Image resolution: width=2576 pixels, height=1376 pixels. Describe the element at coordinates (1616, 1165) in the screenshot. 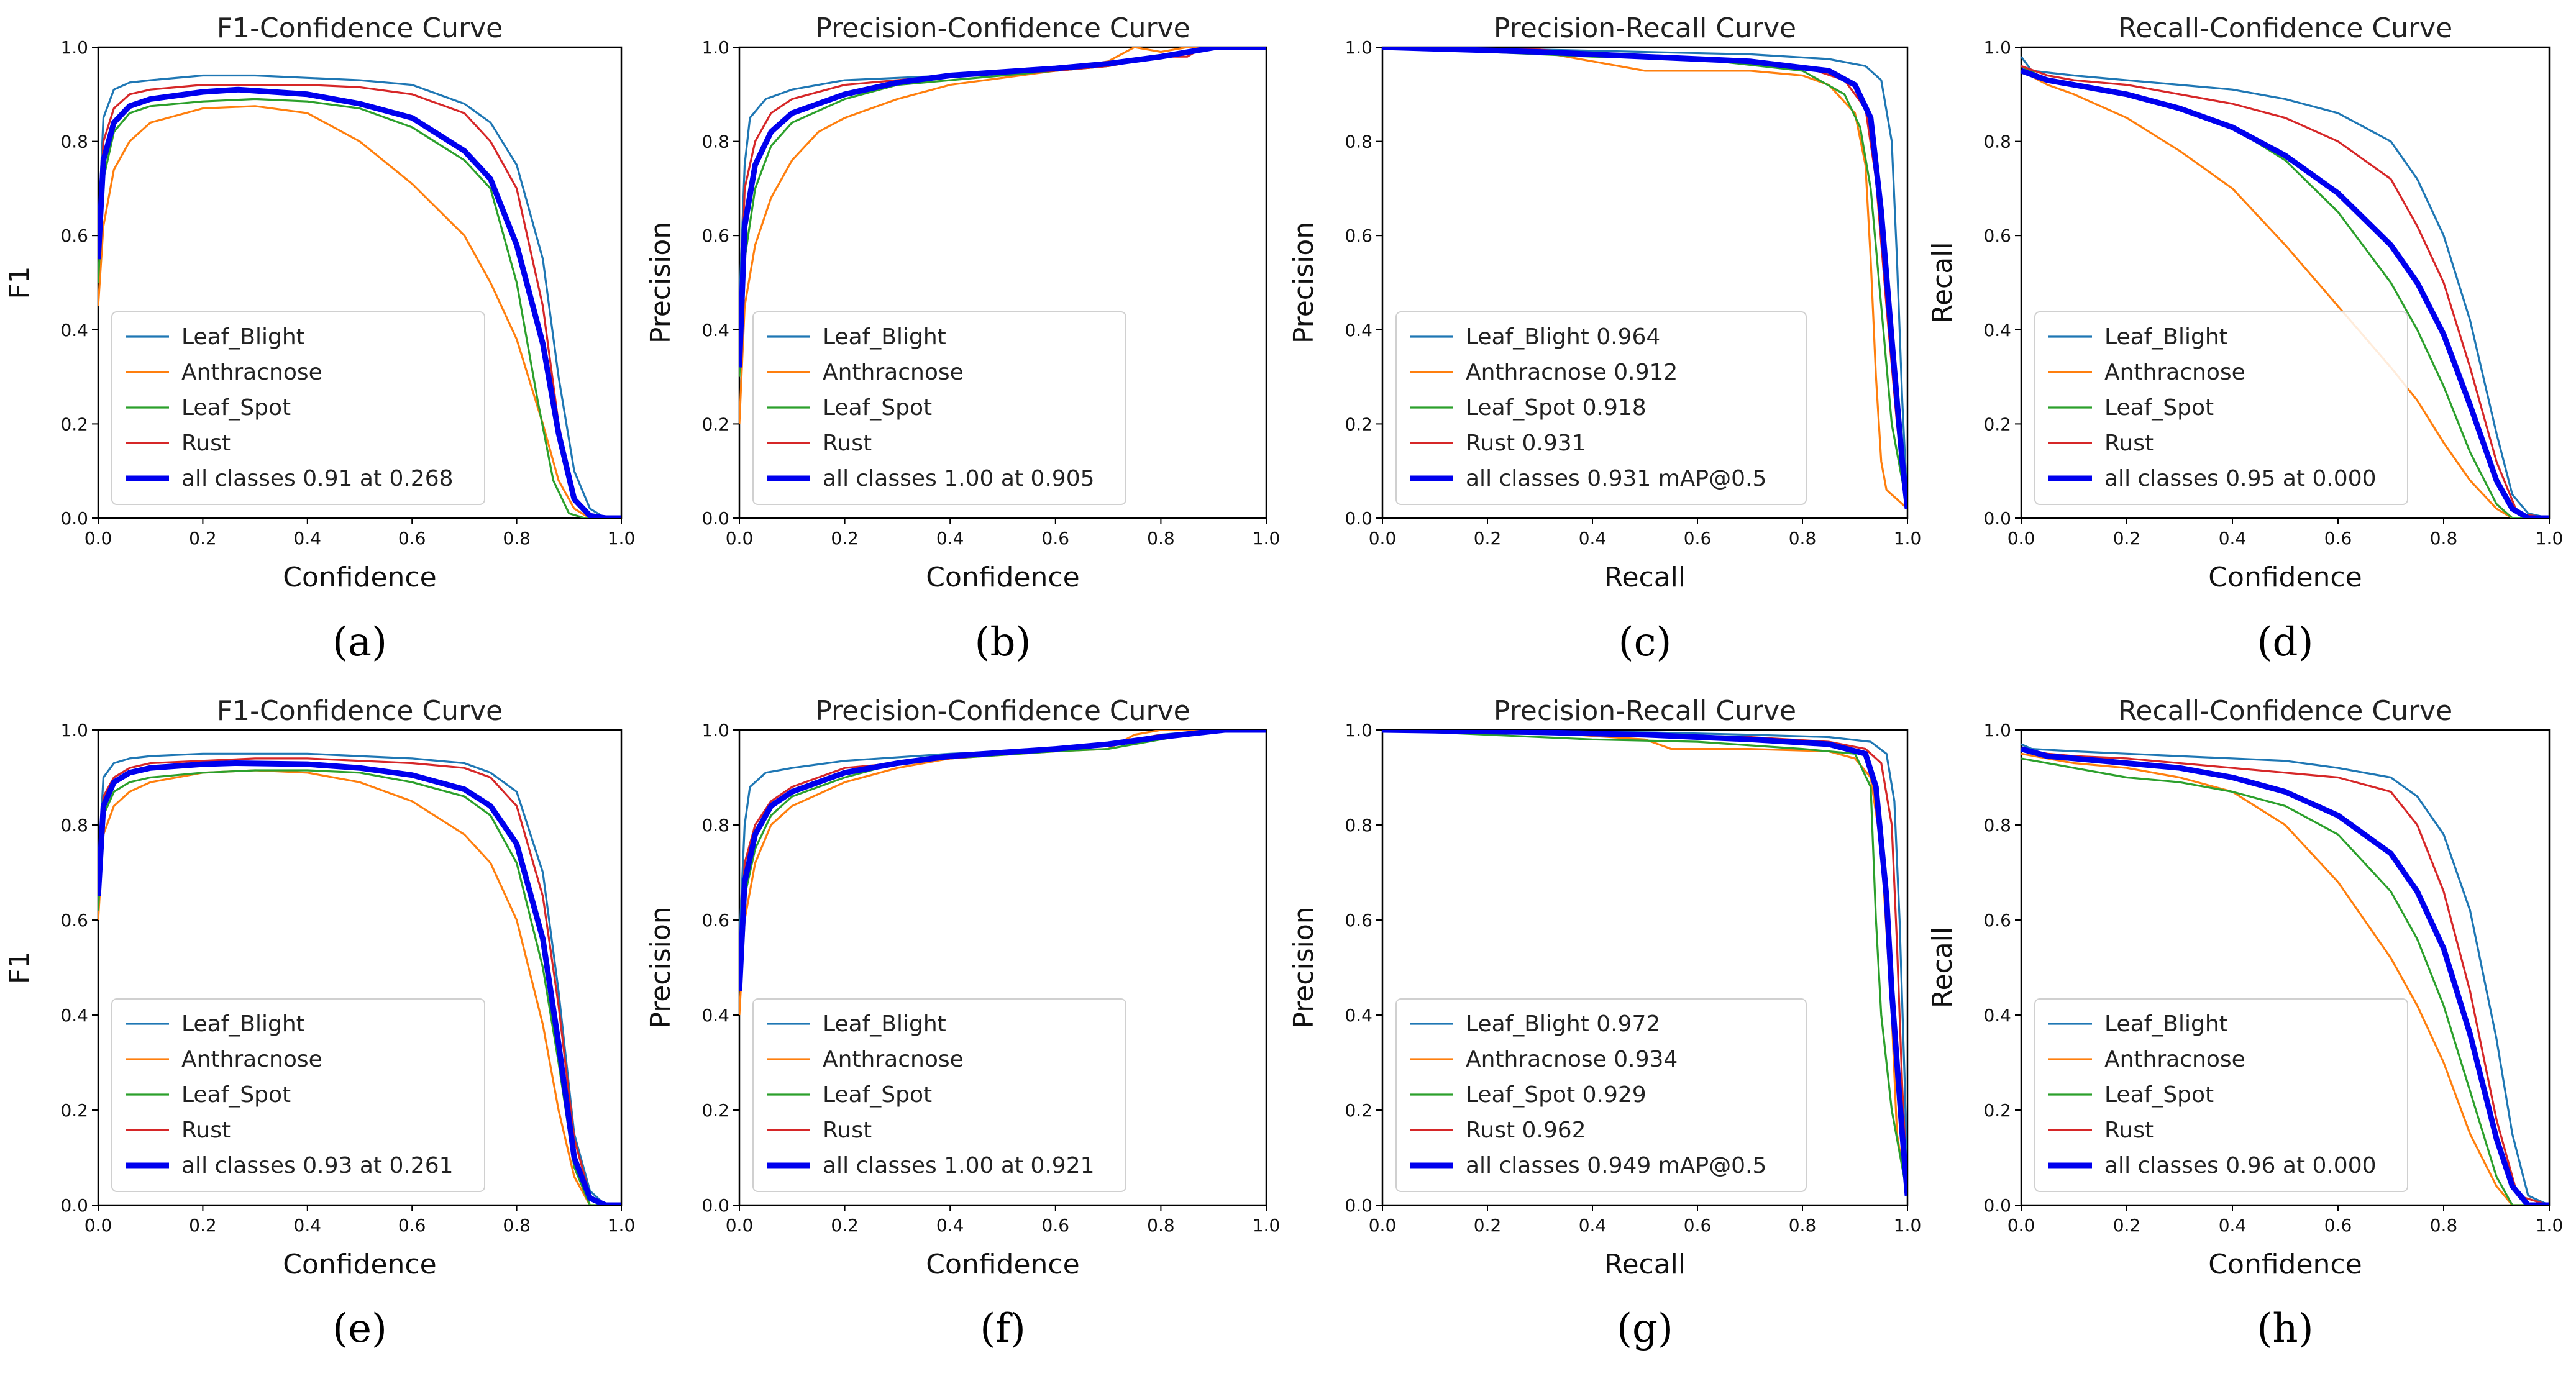

I see `legend-entry: all classes 0.949 mAP@0.5` at that location.